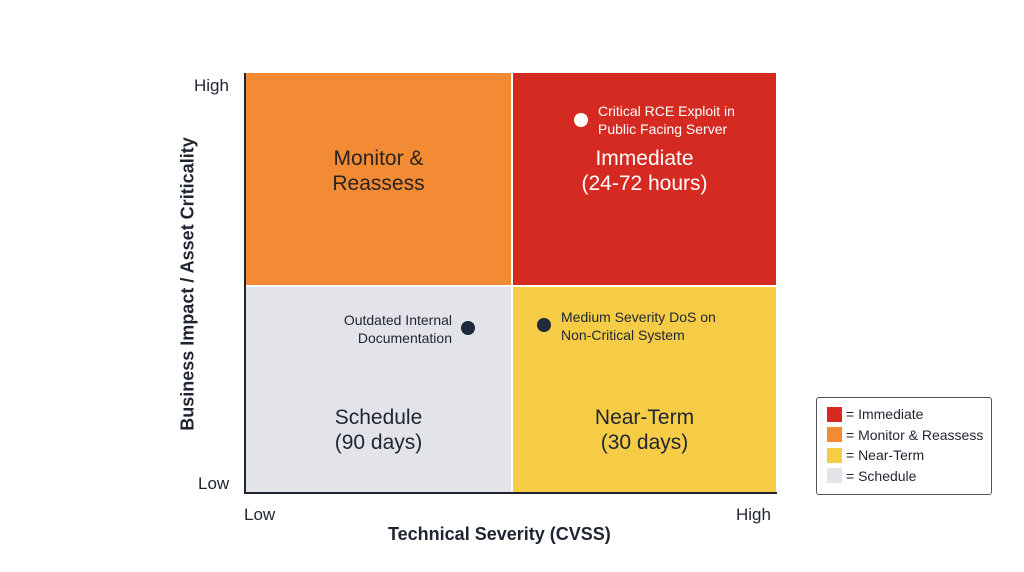  I want to click on legend-item-schedule: = Schedule, so click(909, 476).